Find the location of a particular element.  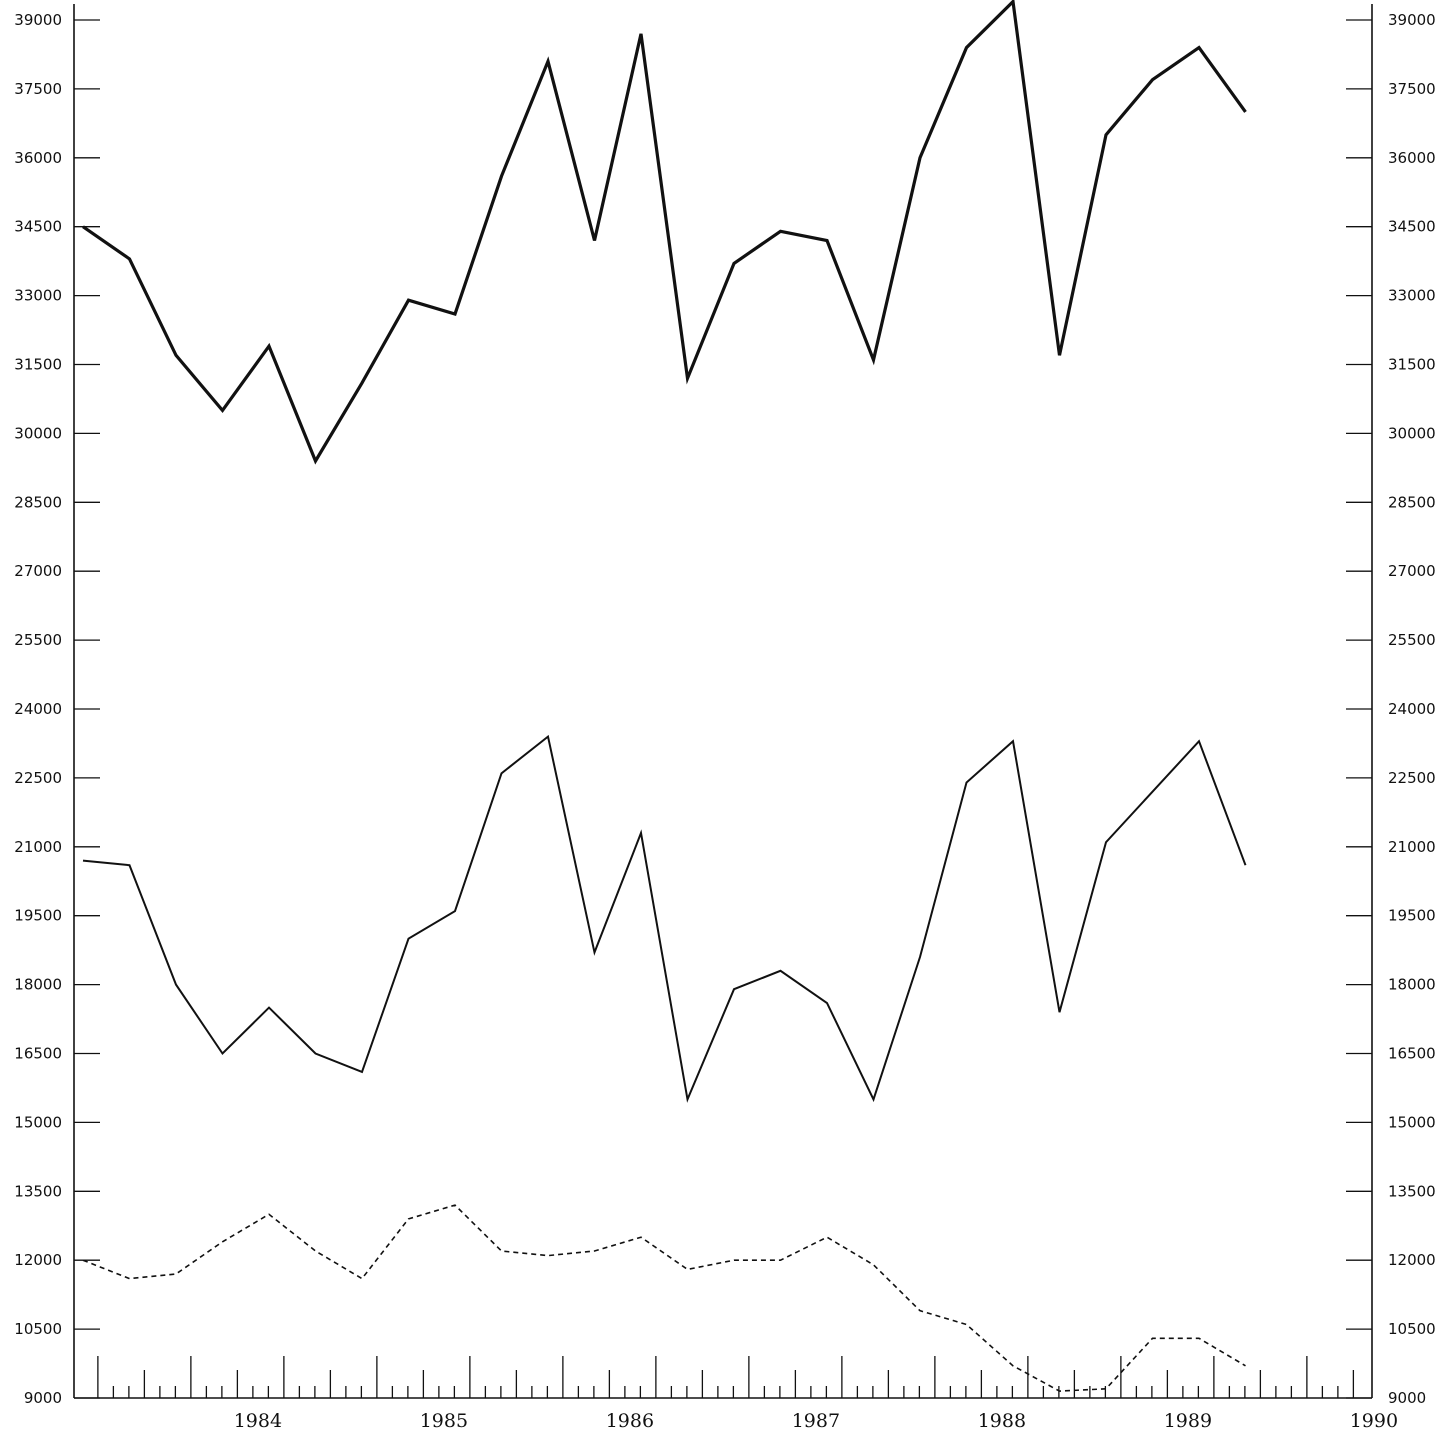

series-3-line is located at coordinates (664, 1298).